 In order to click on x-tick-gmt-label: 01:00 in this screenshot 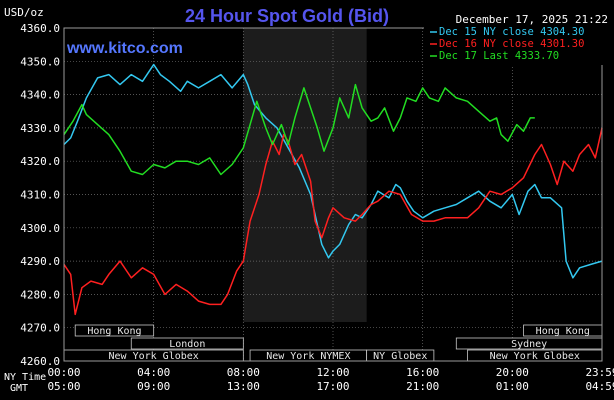, I will do `click(512, 386)`.